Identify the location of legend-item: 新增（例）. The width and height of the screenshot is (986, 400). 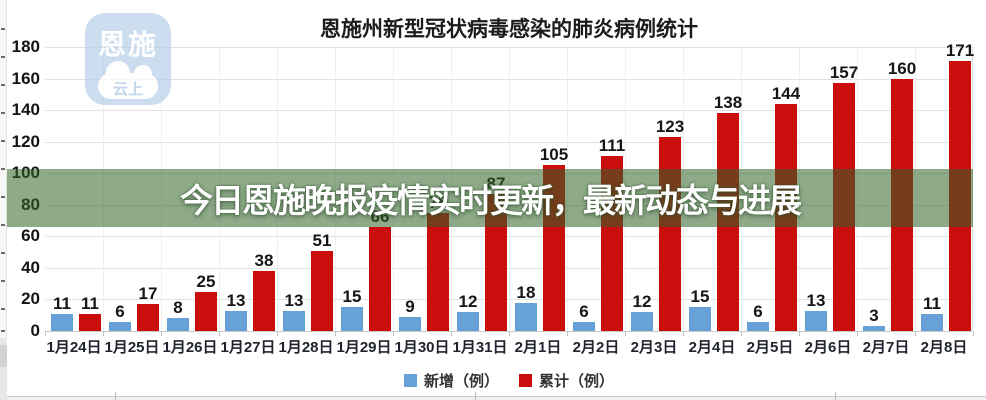
(451, 380).